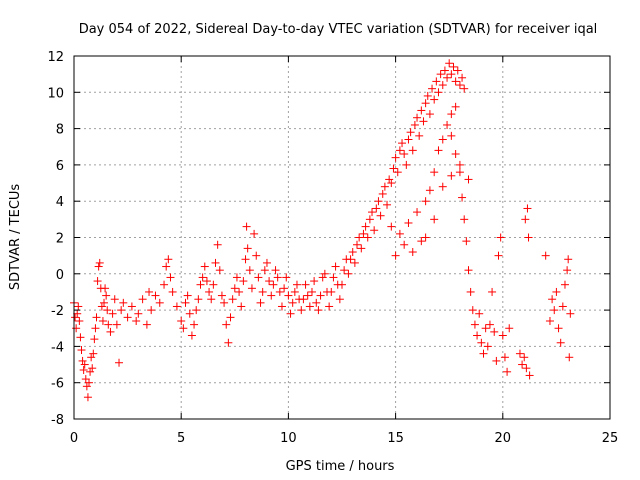 The height and width of the screenshot is (480, 640). I want to click on y-tick-label: -8, so click(57, 420).